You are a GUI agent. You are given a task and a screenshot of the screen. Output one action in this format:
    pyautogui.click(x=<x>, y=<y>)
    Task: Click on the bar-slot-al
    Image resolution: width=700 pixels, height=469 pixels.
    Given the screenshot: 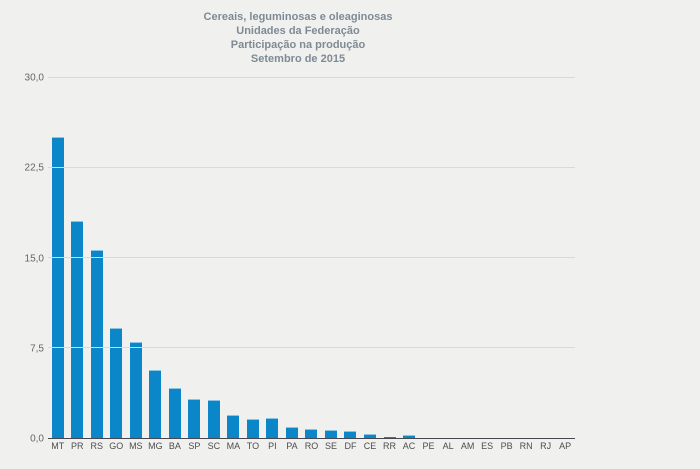 What is the action you would take?
    pyautogui.click(x=448, y=258)
    